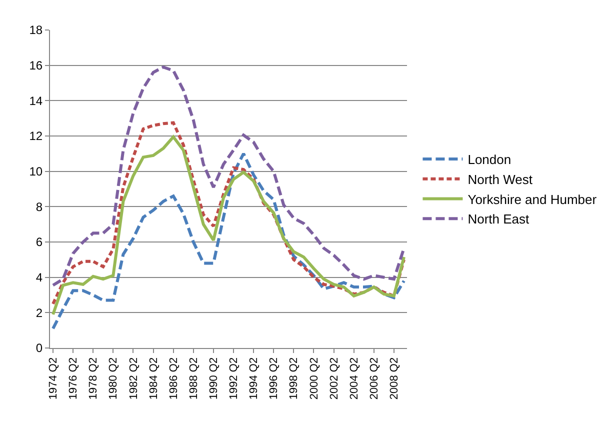 The image size is (615, 428). I want to click on x-tick-label: 1998 Q2, so click(294, 378).